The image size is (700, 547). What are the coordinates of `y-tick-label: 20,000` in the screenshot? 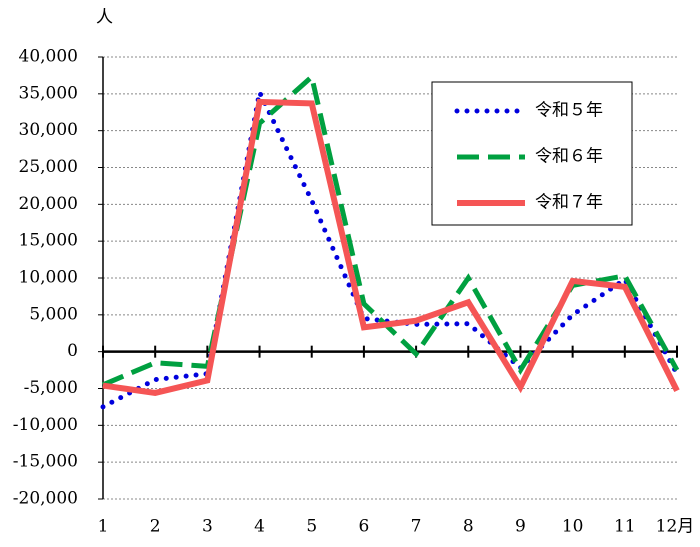 It's located at (48, 204).